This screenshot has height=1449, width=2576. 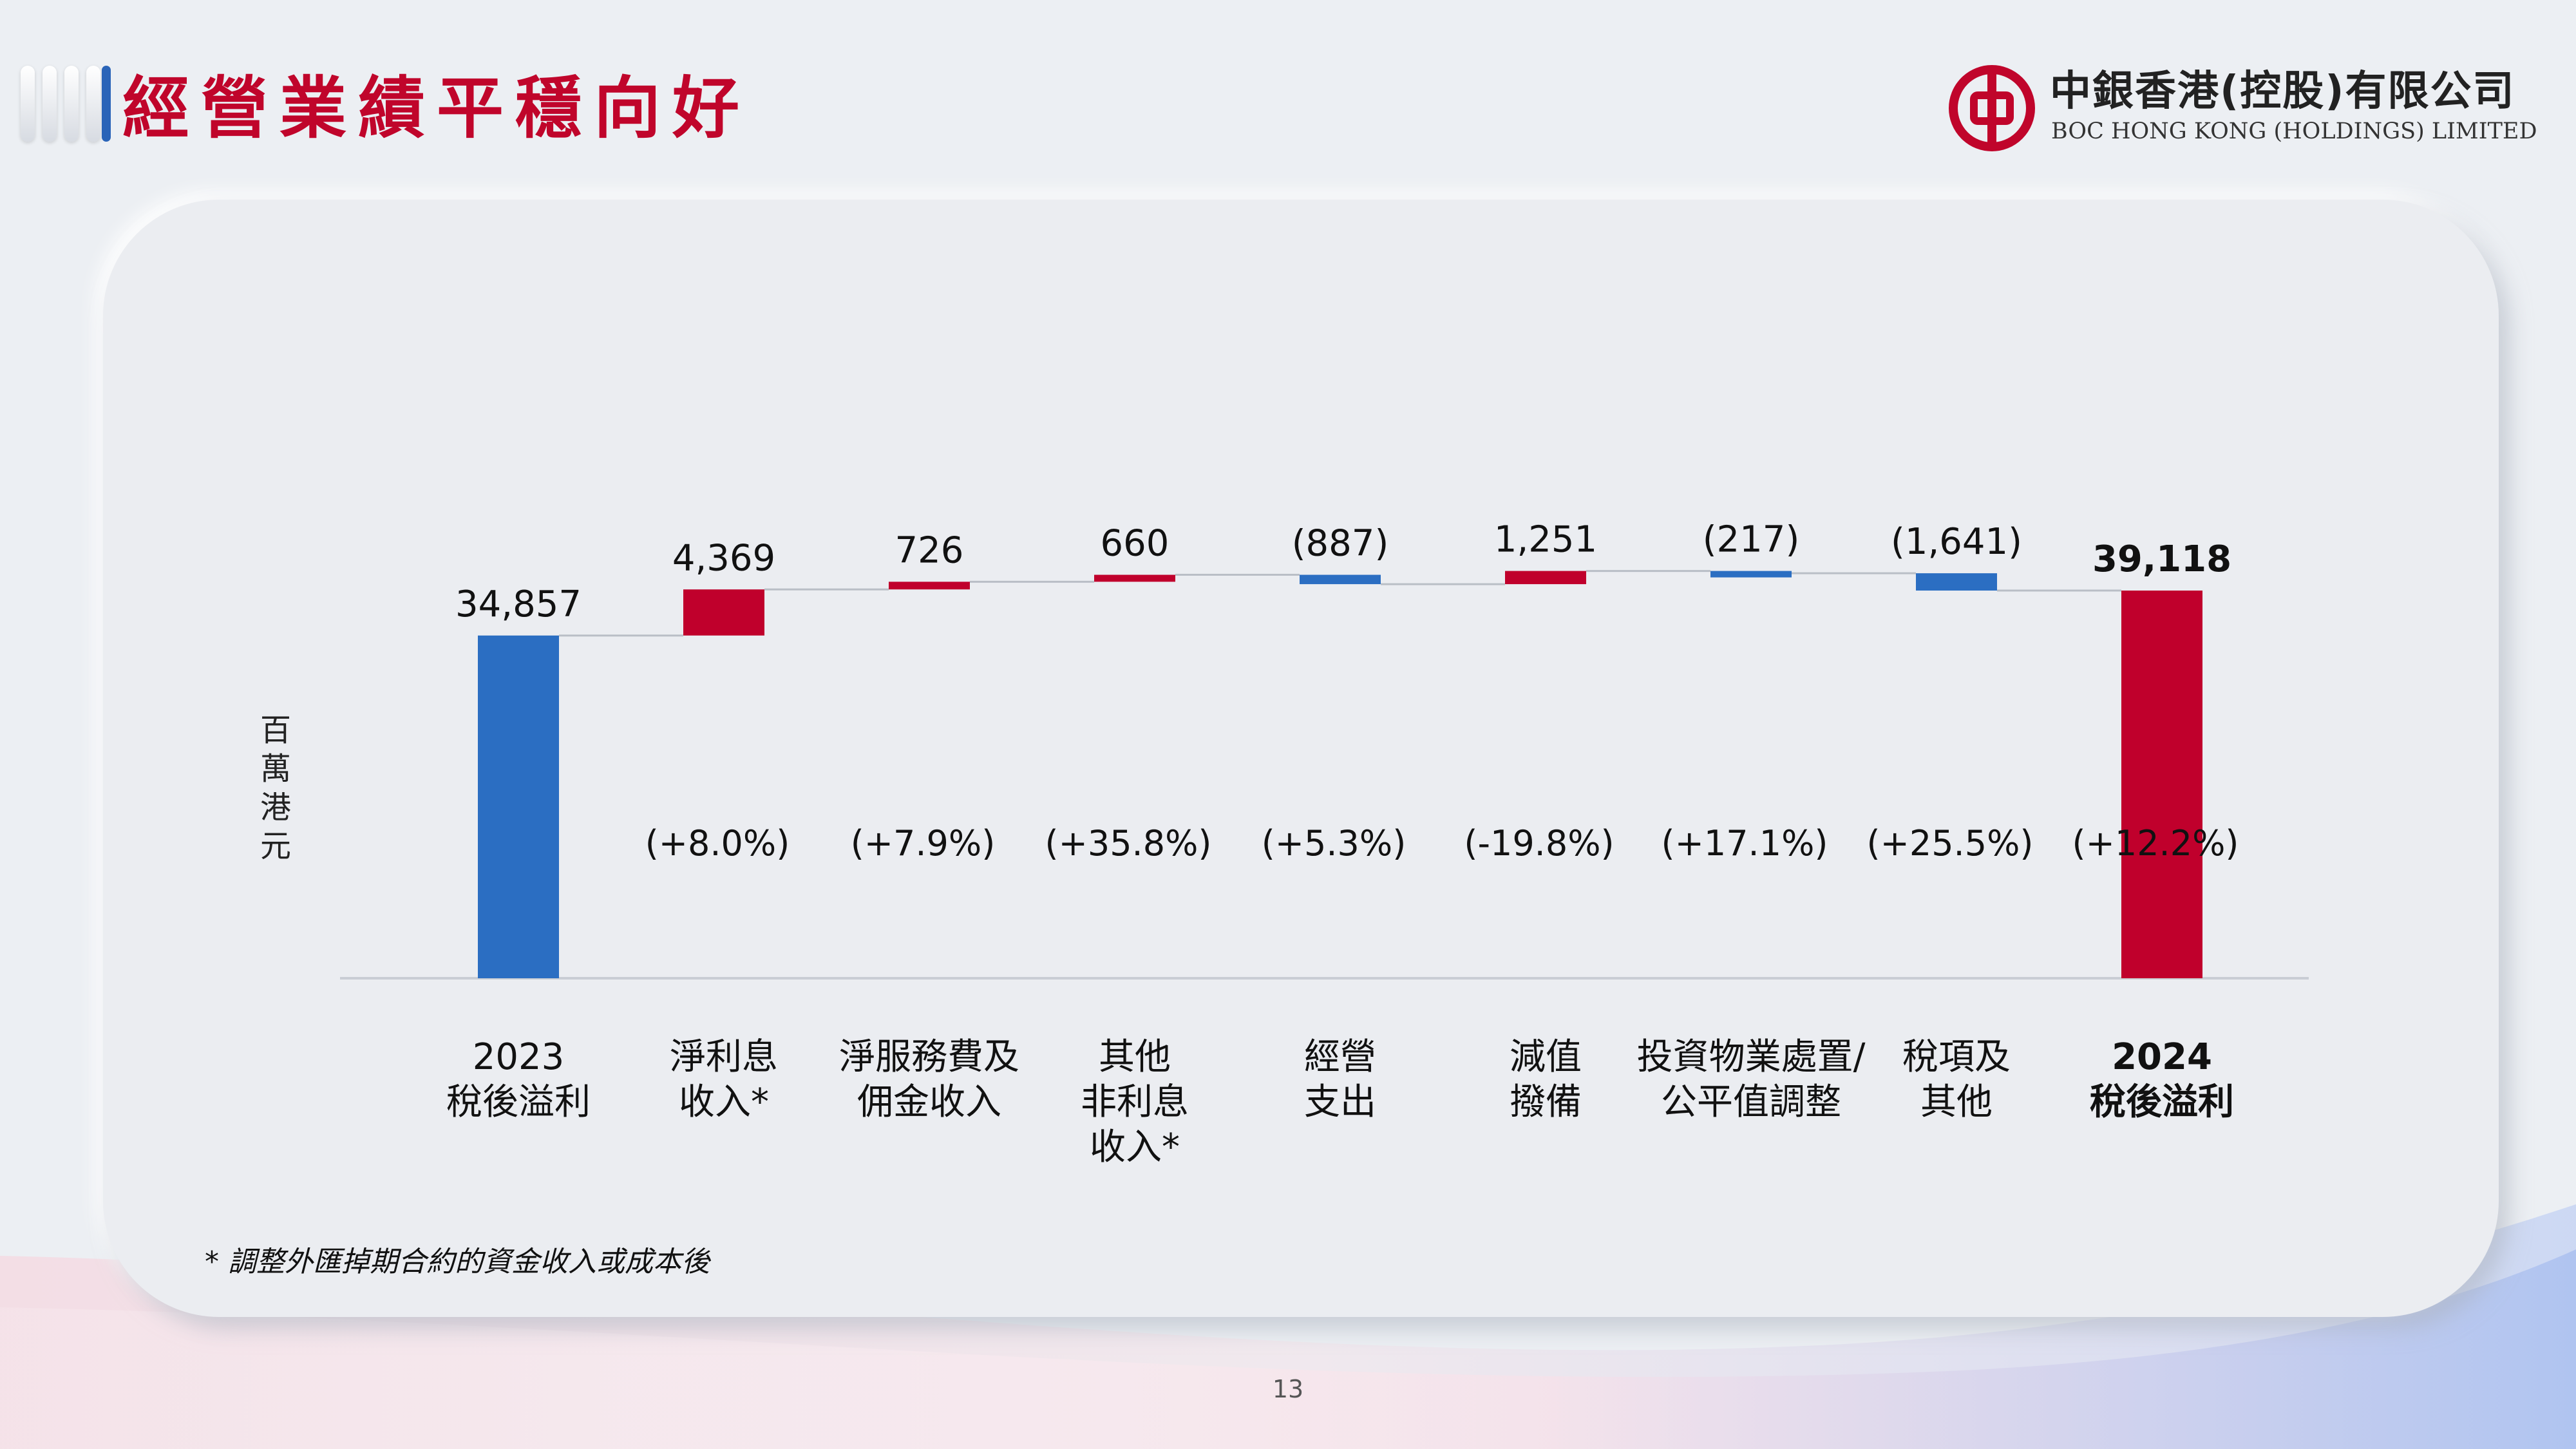 I want to click on change-label-3: (+35.8%), so click(x=1128, y=844).